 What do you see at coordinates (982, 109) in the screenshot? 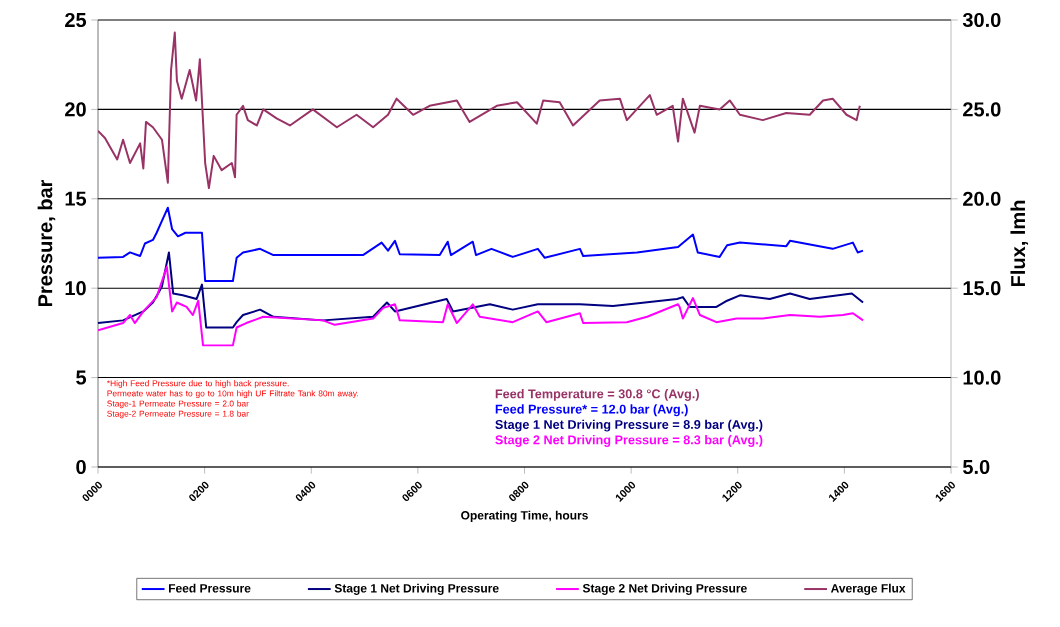
I see `y2-tick-label: 25.0` at bounding box center [982, 109].